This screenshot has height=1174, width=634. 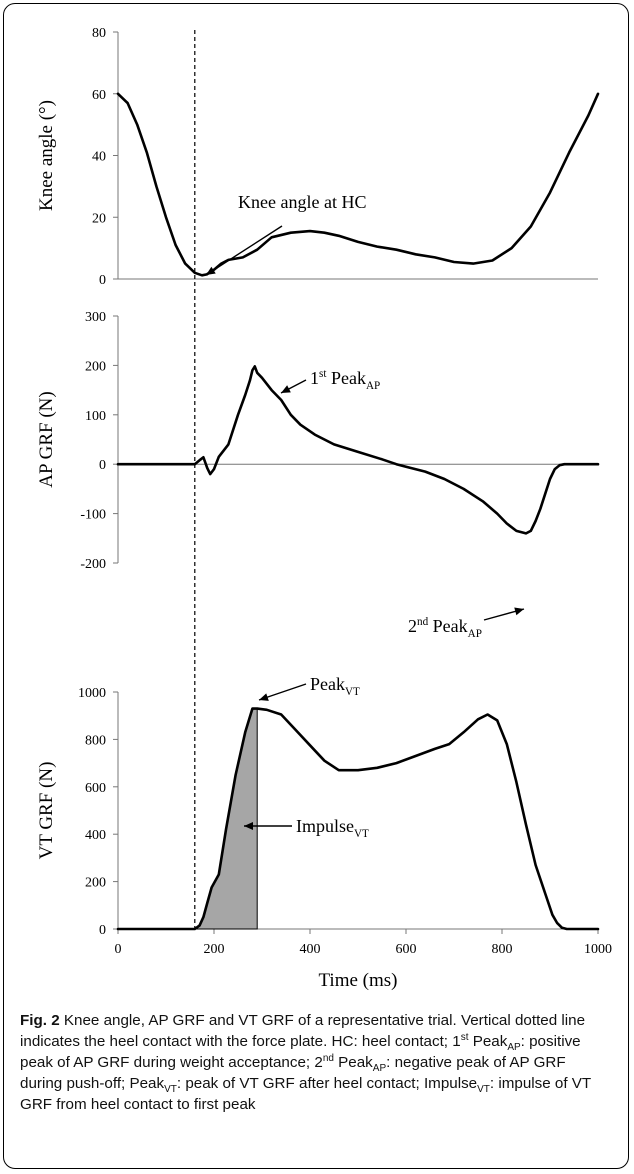 What do you see at coordinates (92, 693) in the screenshot?
I see `y-tick-label: 1000` at bounding box center [92, 693].